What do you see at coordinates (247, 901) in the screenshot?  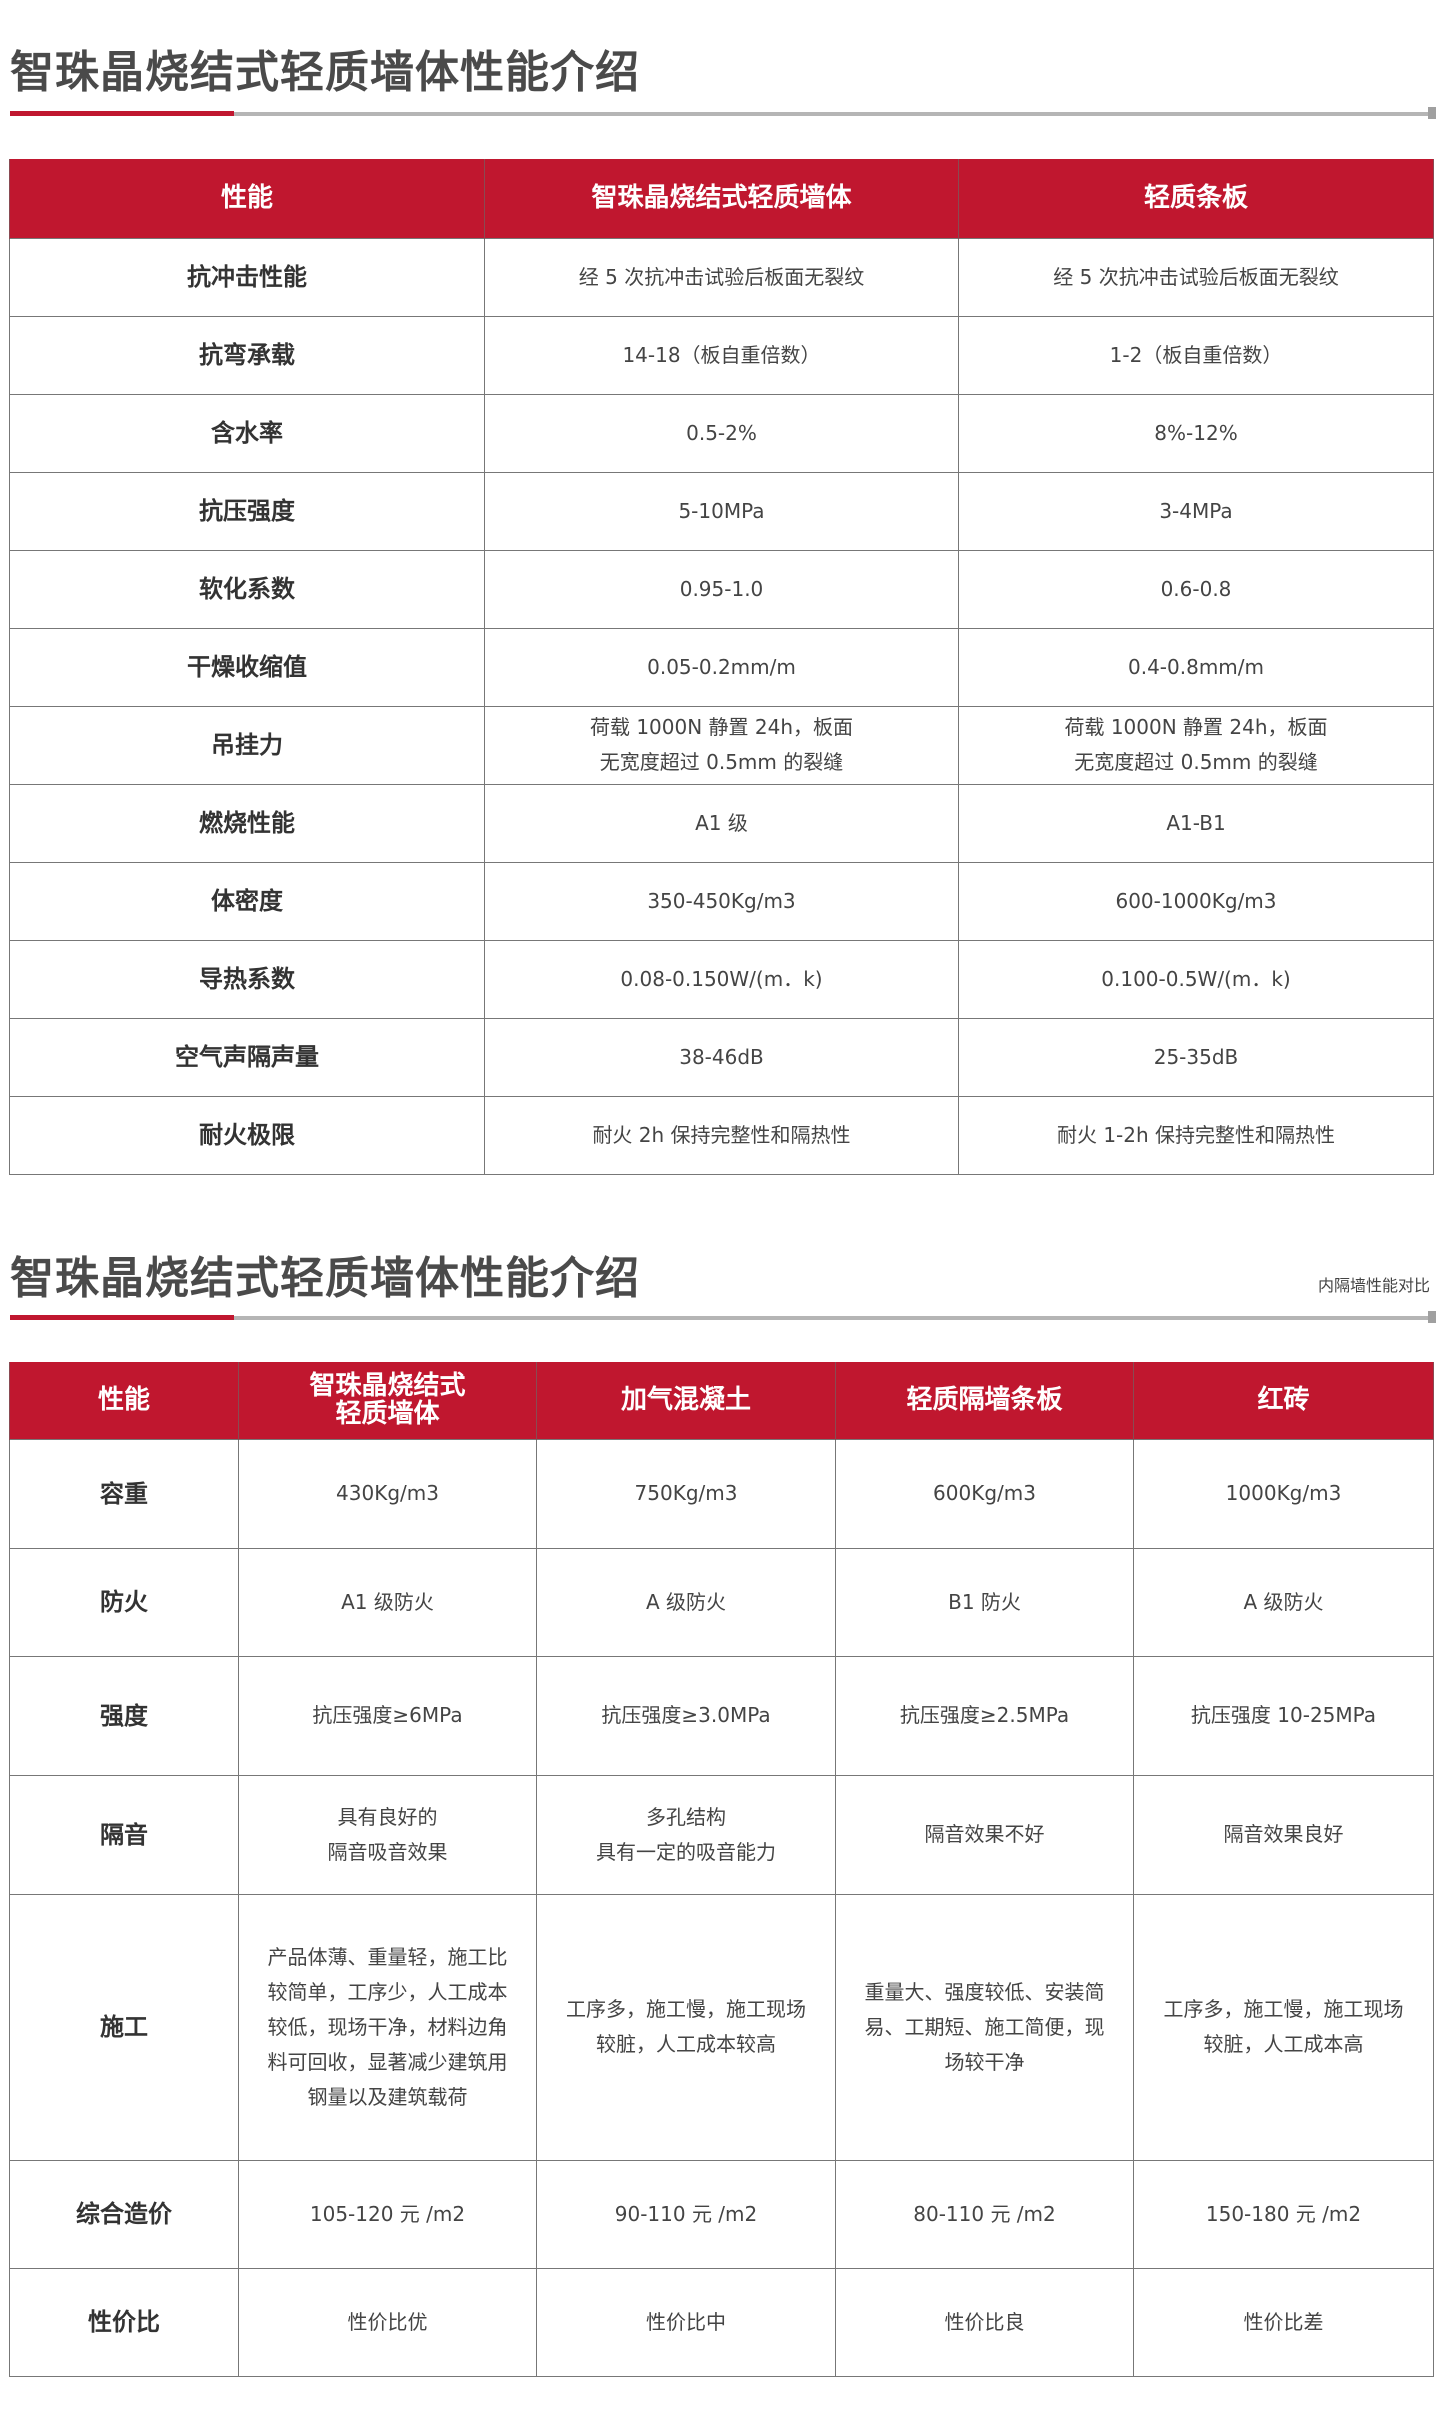 I see `row-label: 体密度` at bounding box center [247, 901].